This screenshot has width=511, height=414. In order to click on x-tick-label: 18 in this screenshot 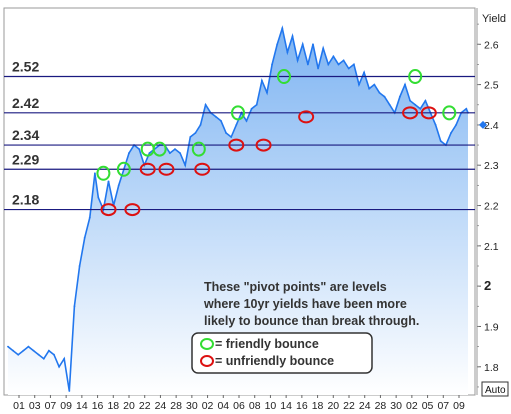, I will do `click(113, 406)`.